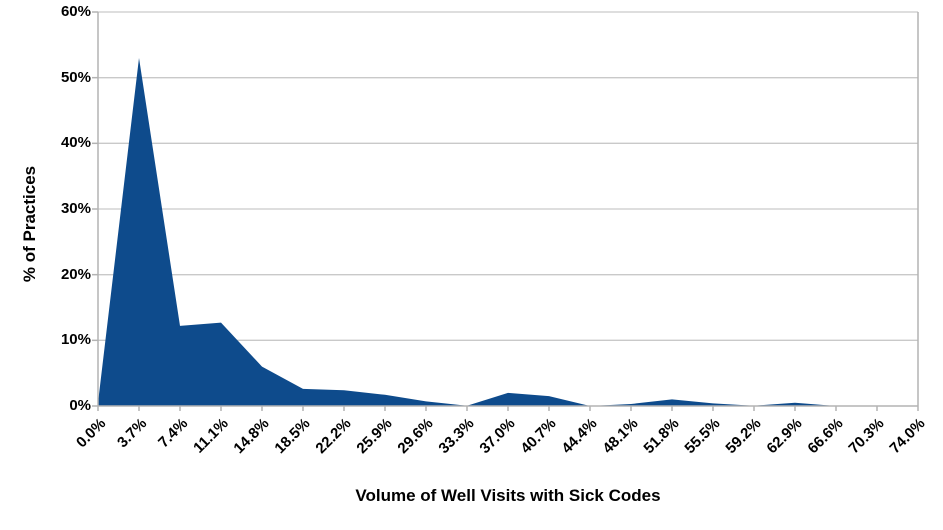 The height and width of the screenshot is (530, 943). Describe the element at coordinates (75, 143) in the screenshot. I see `y-tick-label: 40%` at that location.